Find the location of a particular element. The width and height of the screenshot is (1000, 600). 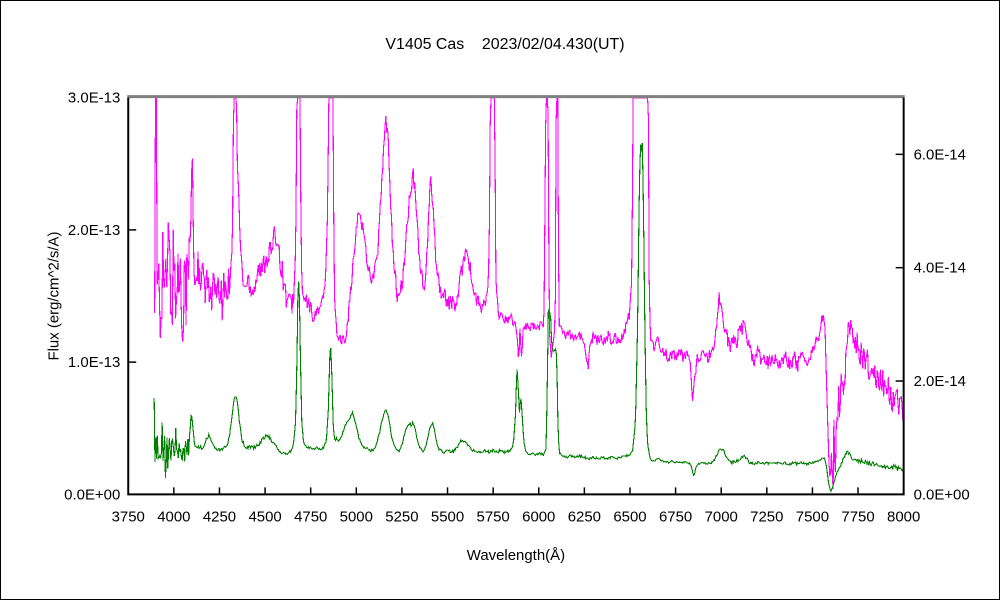

x-tick-label: 7250 is located at coordinates (766, 516).